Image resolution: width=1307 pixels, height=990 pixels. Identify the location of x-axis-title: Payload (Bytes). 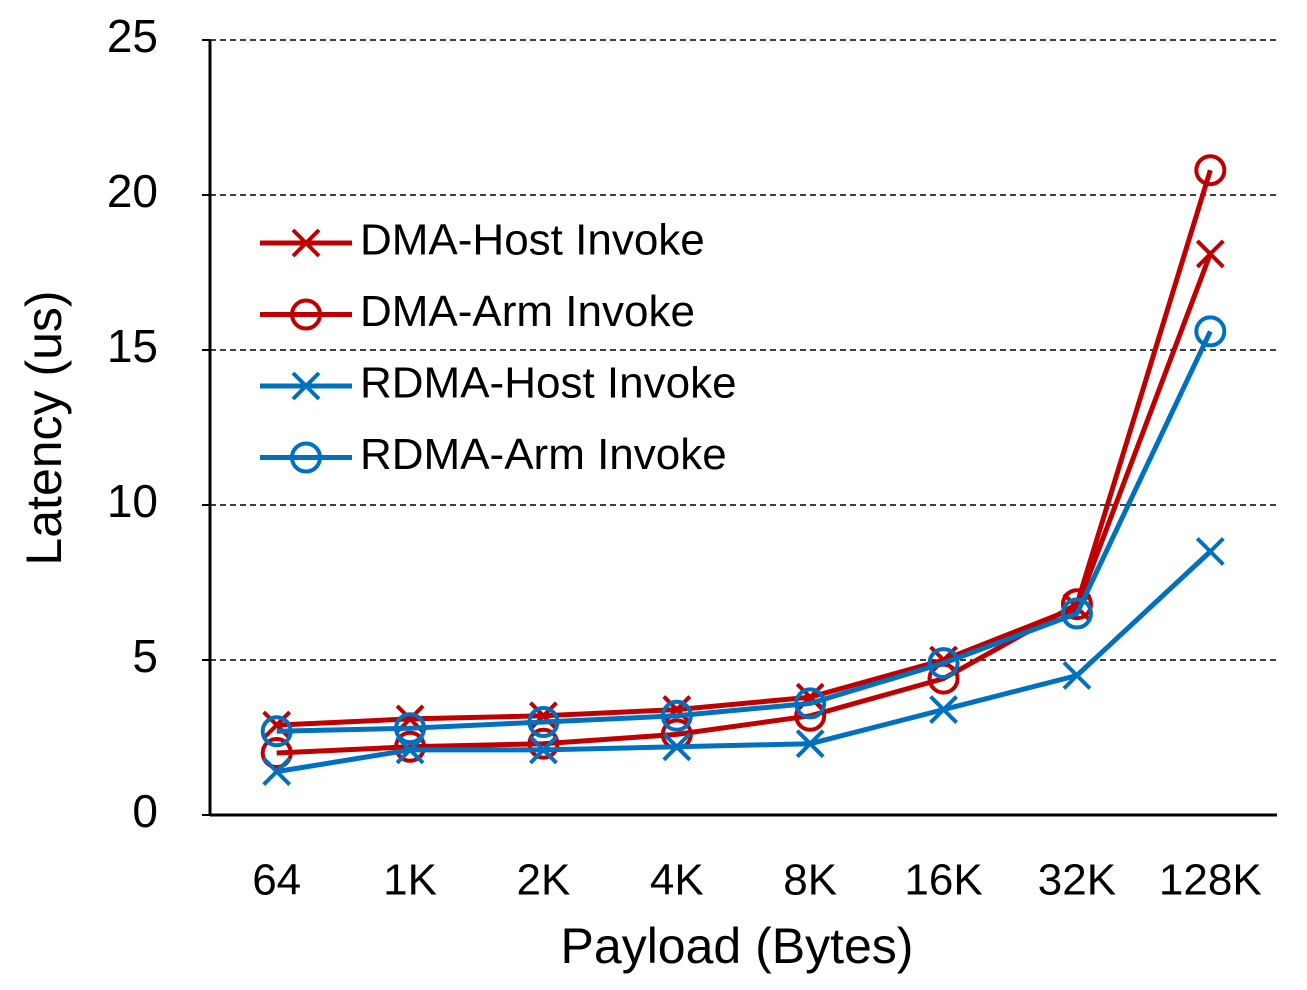
(737, 946).